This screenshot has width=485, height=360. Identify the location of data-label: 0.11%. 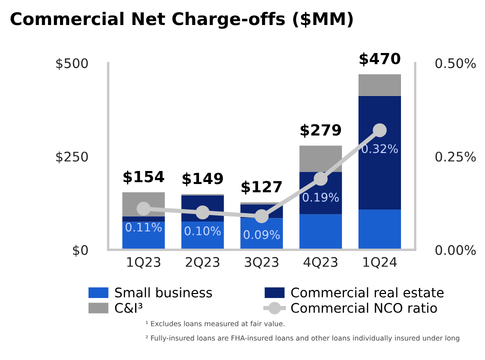
(144, 227).